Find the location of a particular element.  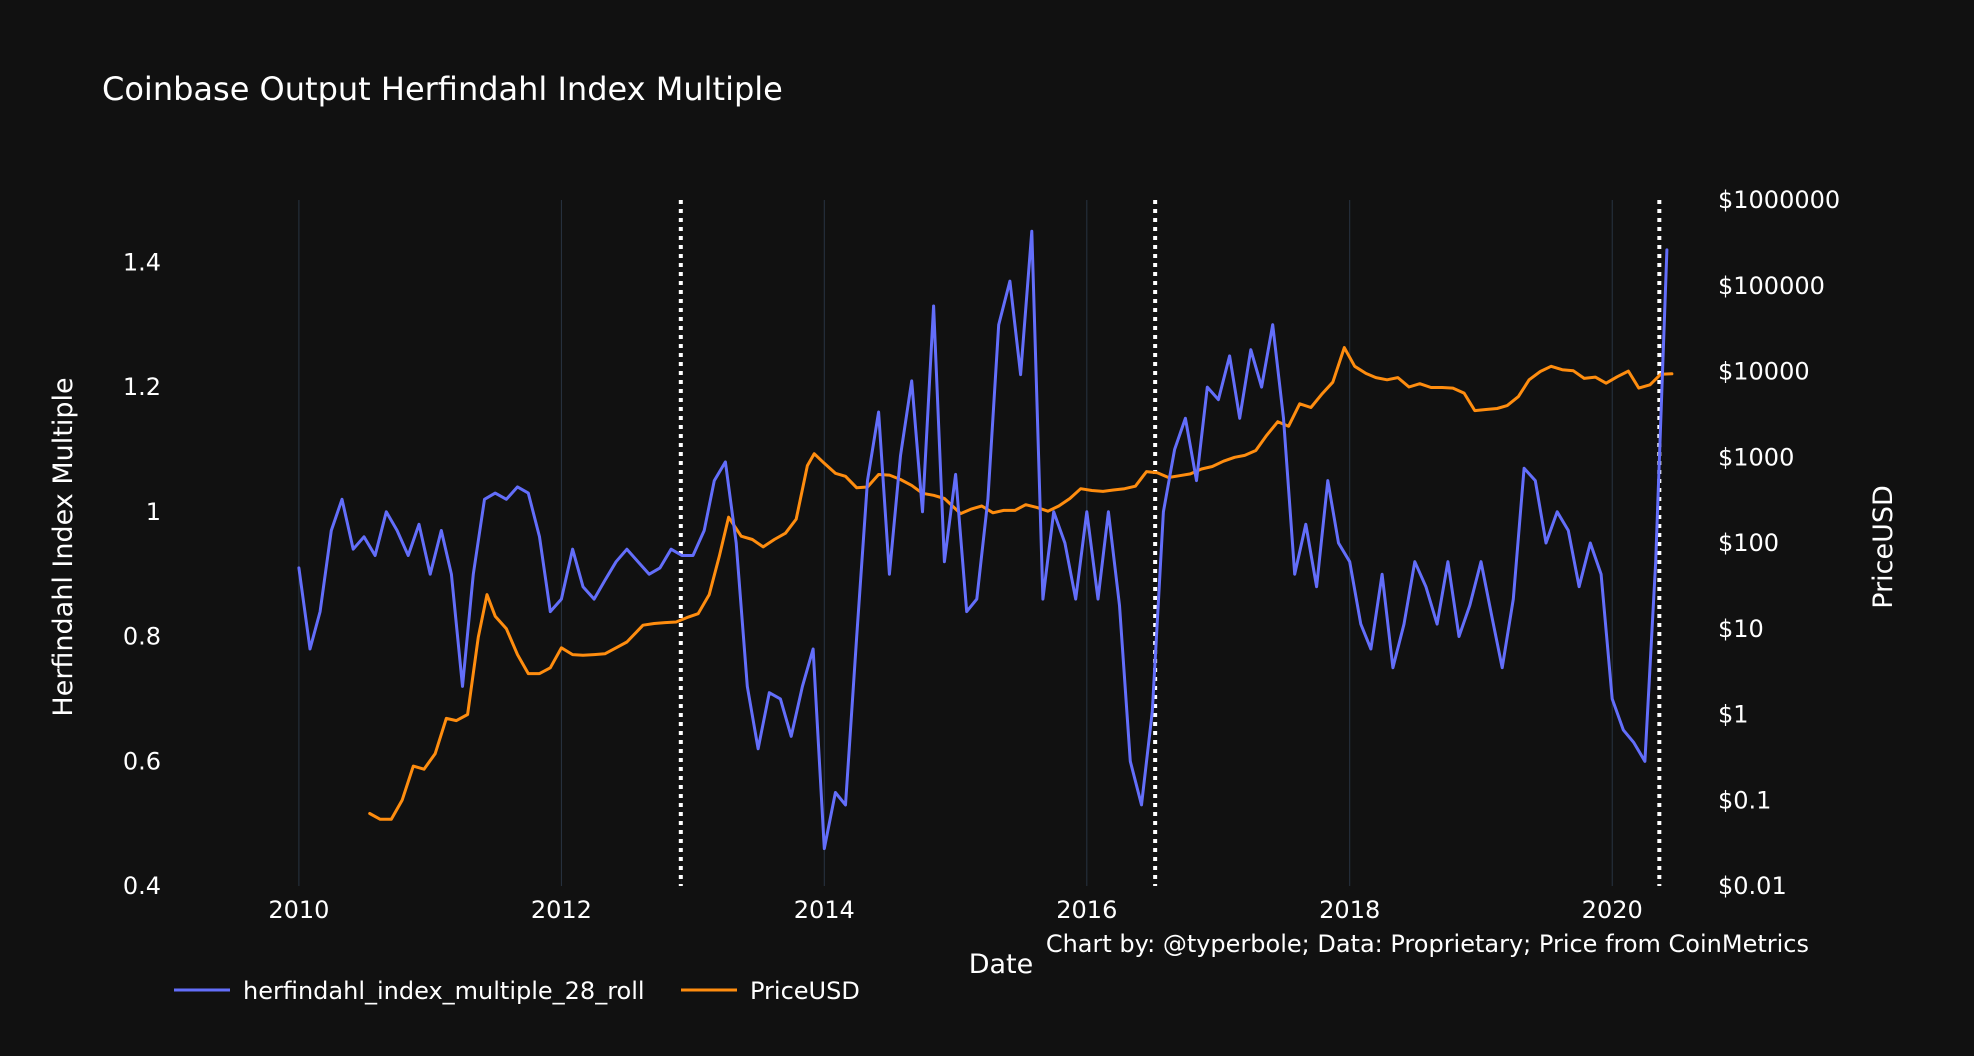

x-tick-label: 2016 is located at coordinates (1086, 910).